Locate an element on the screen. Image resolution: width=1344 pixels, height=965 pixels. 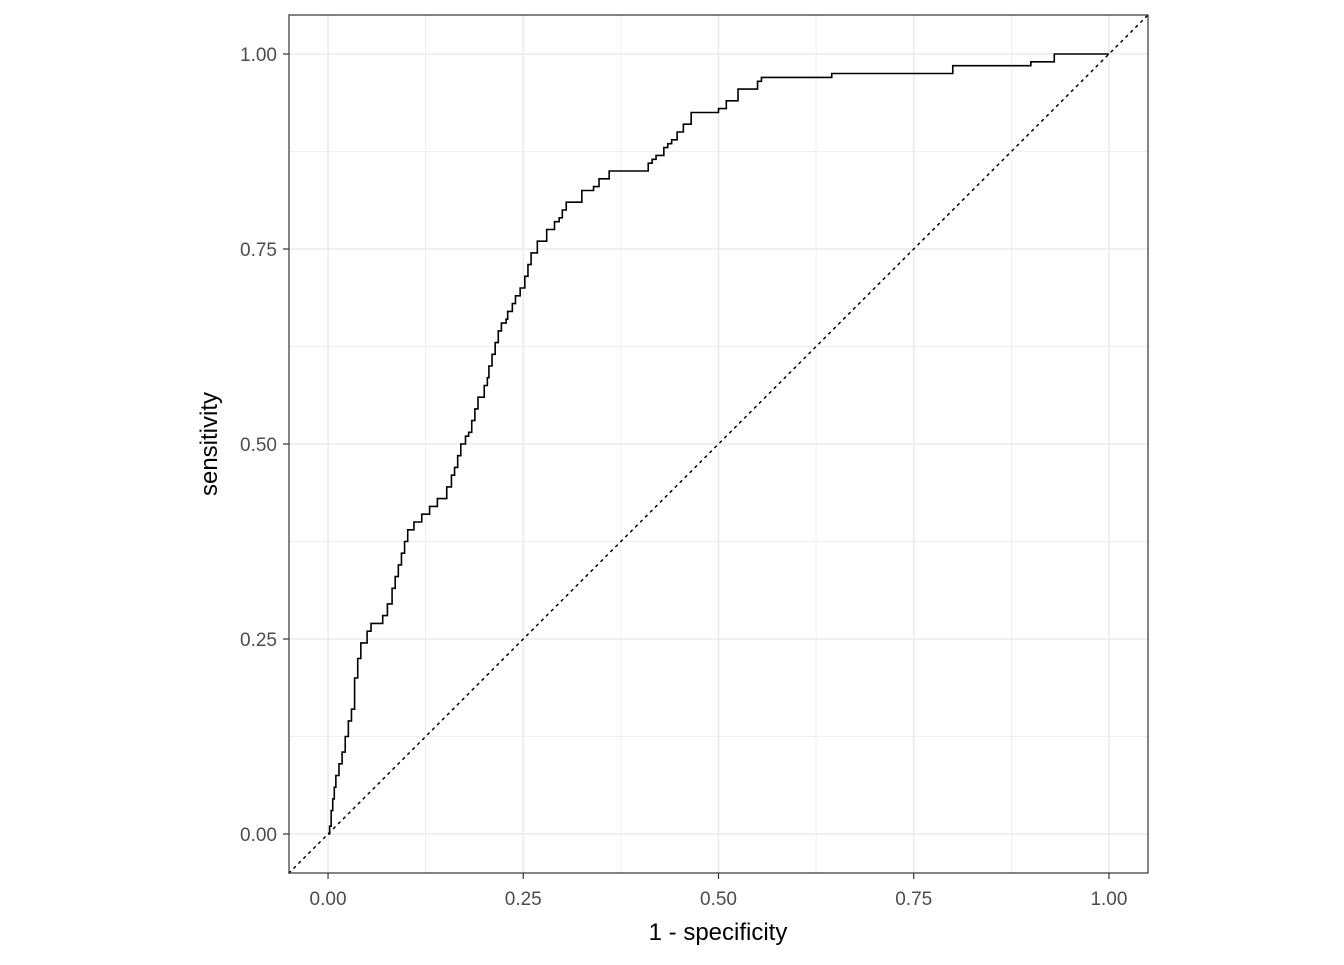
x-tick-label: 0.75 is located at coordinates (913, 899).